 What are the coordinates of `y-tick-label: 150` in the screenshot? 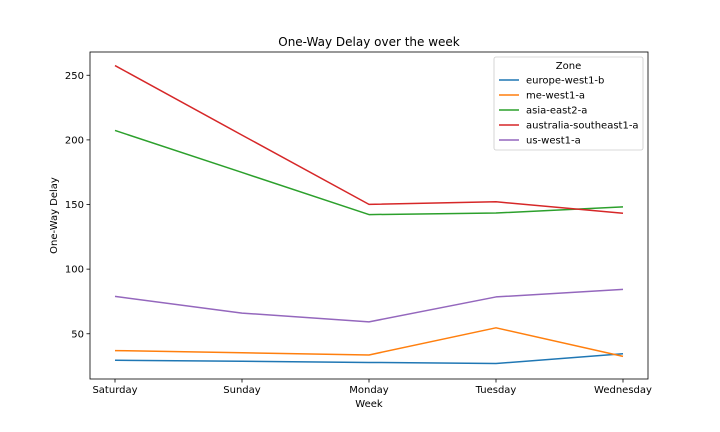 It's located at (74, 205).